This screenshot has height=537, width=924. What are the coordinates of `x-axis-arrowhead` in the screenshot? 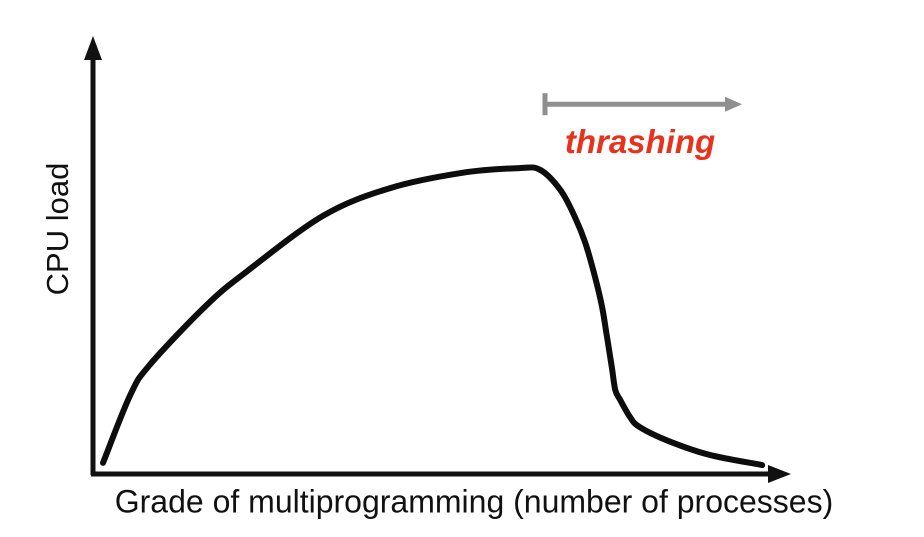 It's located at (779, 474).